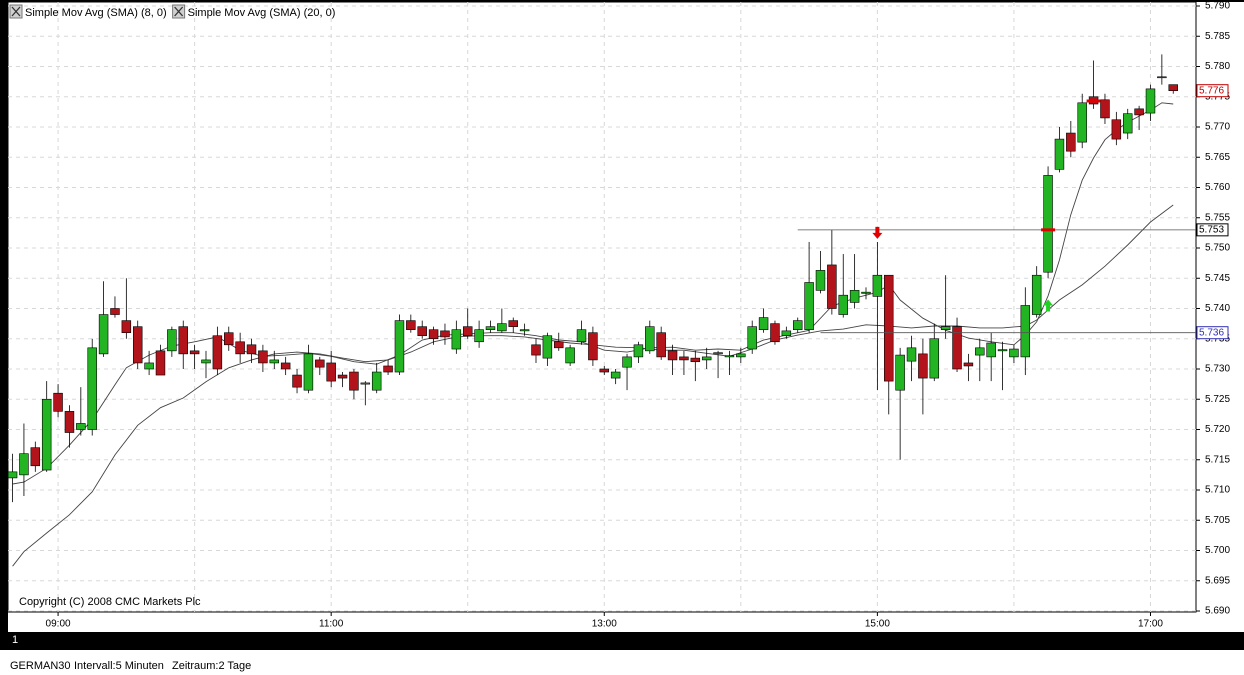  What do you see at coordinates (211, 666) in the screenshot?
I see `period: Zeitraum:2 Tage` at bounding box center [211, 666].